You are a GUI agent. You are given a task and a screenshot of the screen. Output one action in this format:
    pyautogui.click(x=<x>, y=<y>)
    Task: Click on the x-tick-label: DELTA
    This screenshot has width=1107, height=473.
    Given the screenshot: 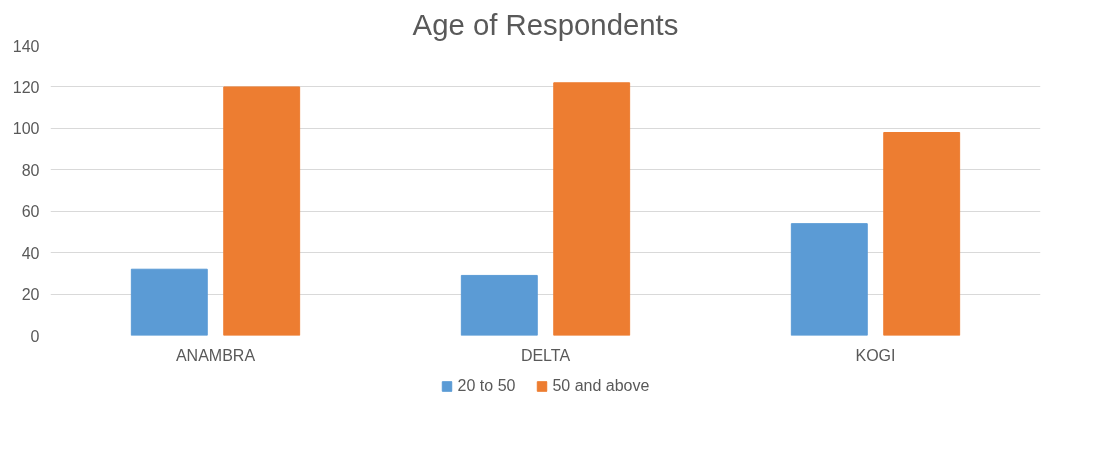 What is the action you would take?
    pyautogui.click(x=545, y=355)
    